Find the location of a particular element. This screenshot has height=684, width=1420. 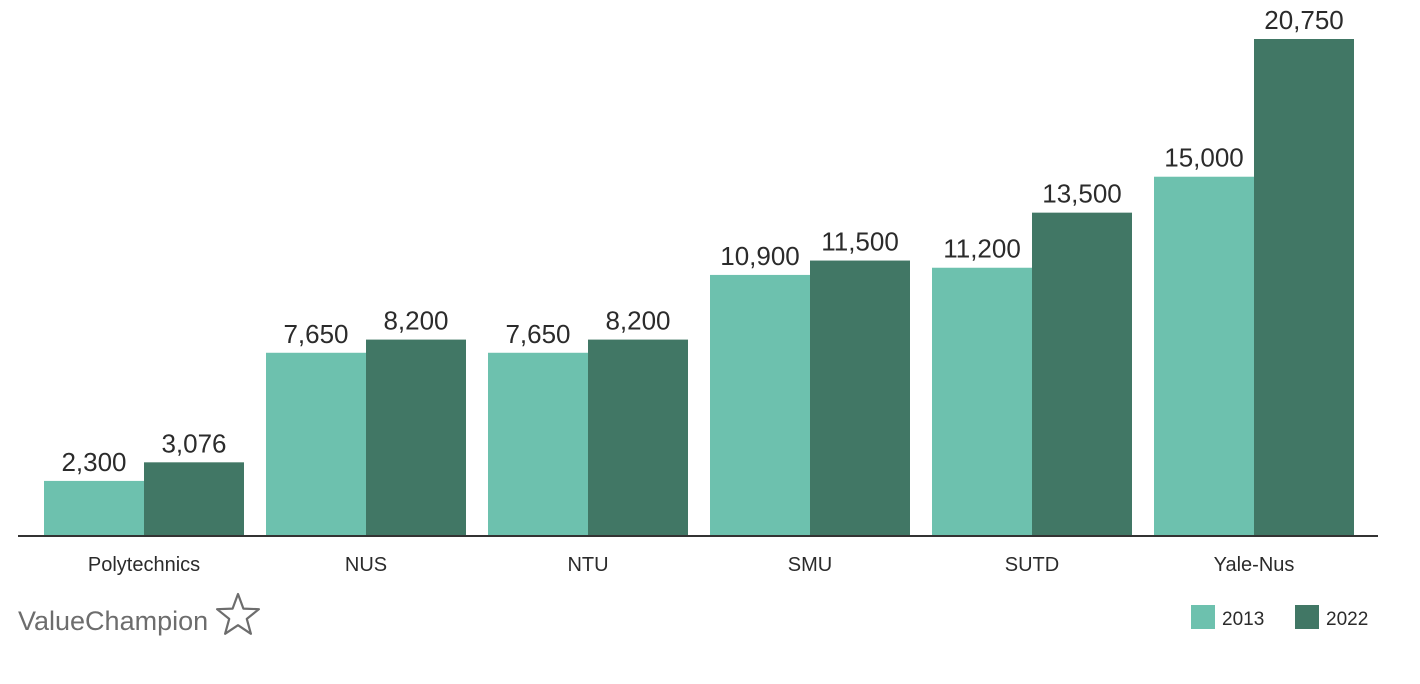

value-label-smu-2022: 11,500 is located at coordinates (860, 242).